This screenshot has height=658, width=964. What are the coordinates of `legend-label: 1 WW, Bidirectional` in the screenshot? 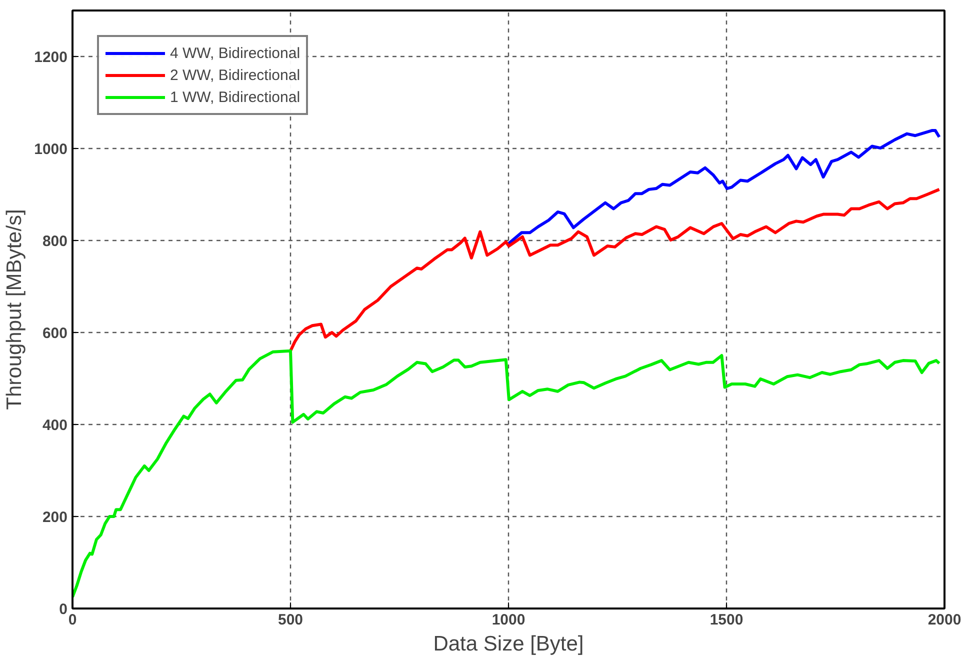 It's located at (235, 97).